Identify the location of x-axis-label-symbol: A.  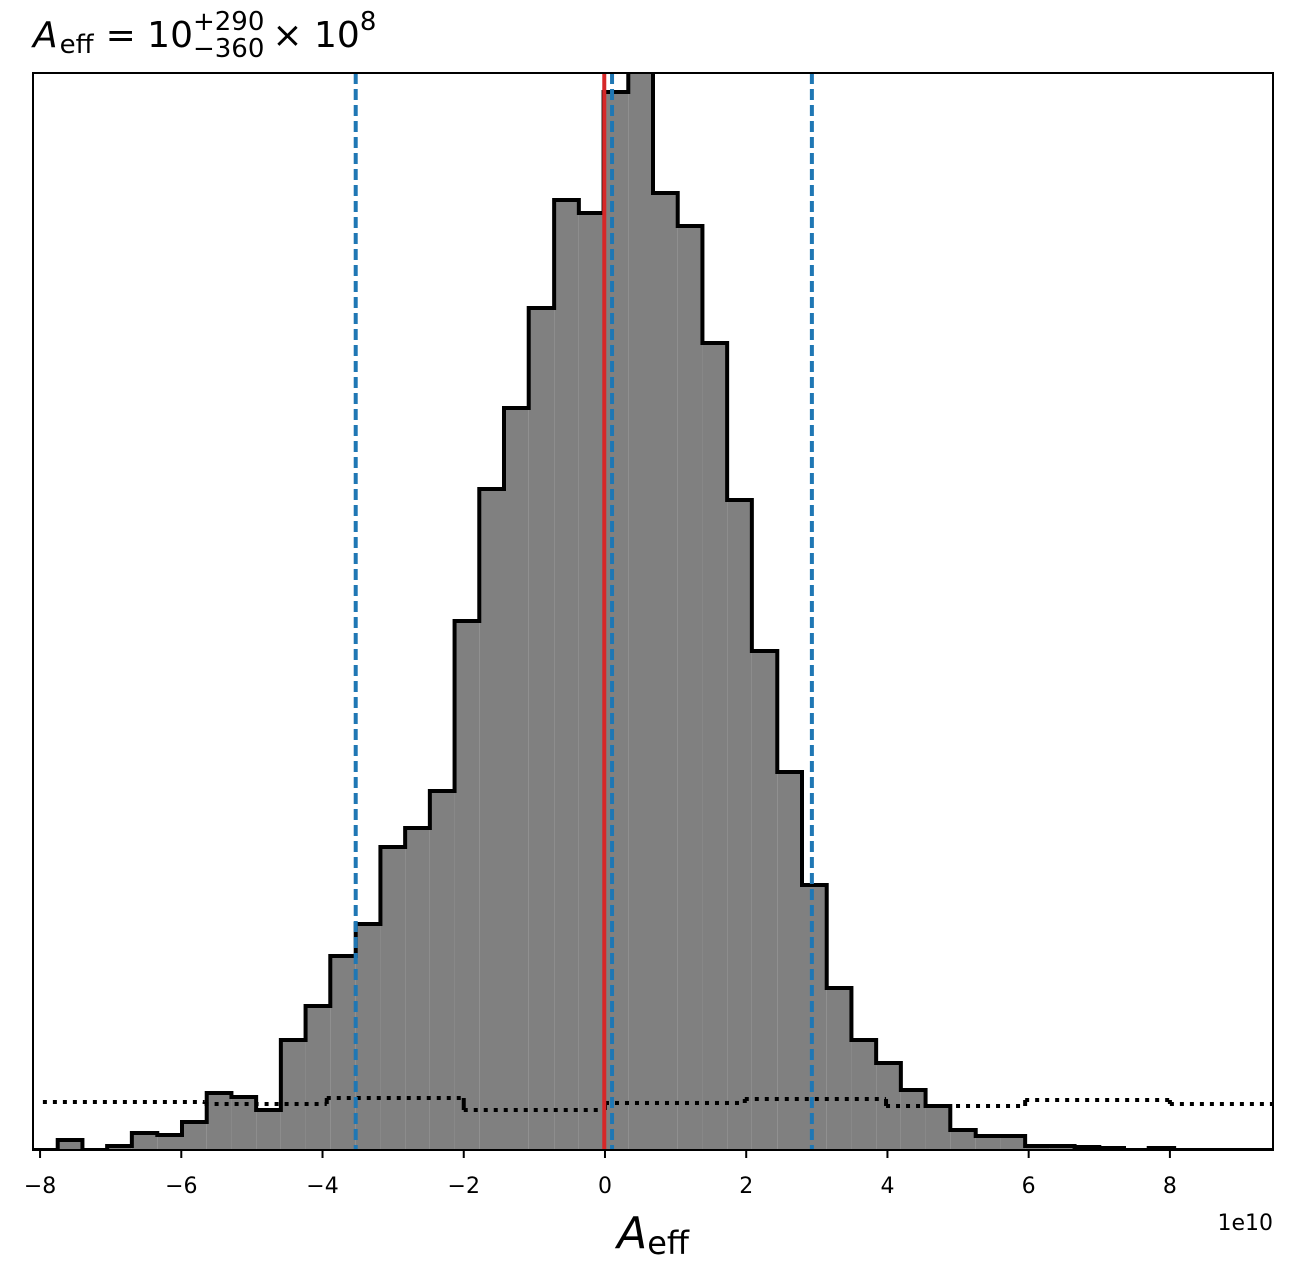
(630, 1233).